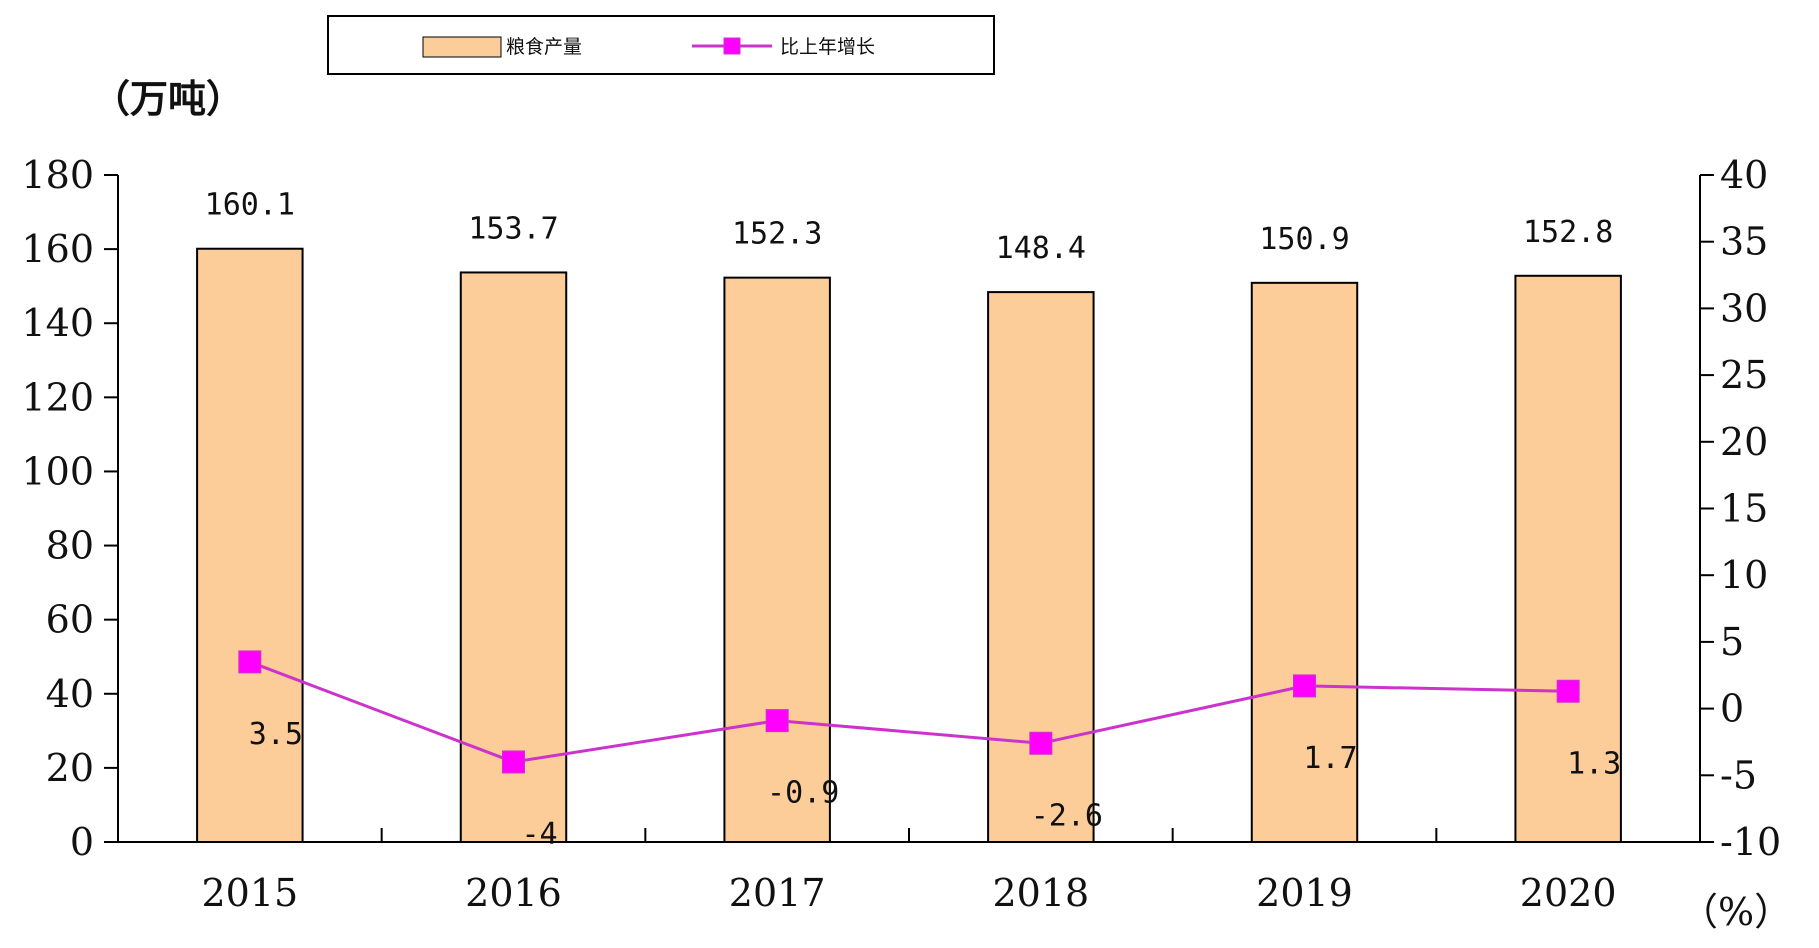 The width and height of the screenshot is (1819, 948). What do you see at coordinates (1744, 575) in the screenshot?
I see `right-tick-label: 10` at bounding box center [1744, 575].